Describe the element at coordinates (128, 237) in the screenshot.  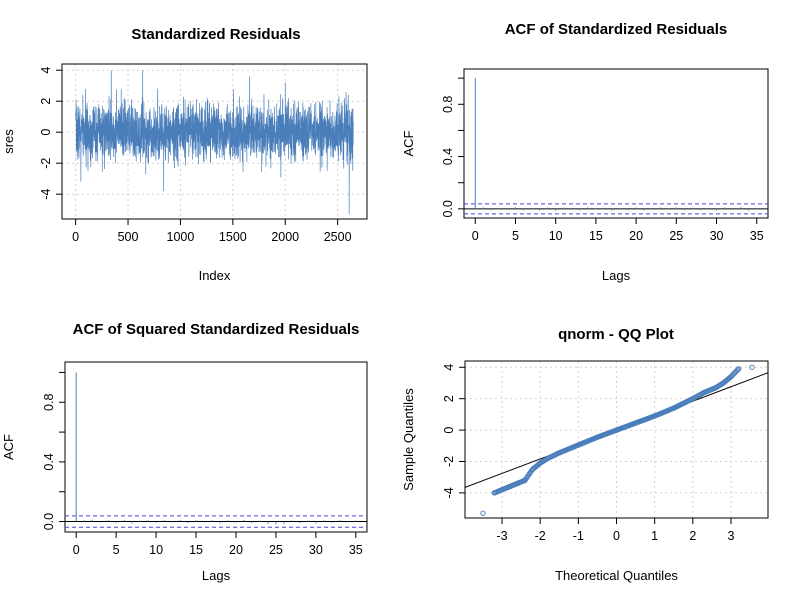
I see `x-tick-label: 500` at that location.